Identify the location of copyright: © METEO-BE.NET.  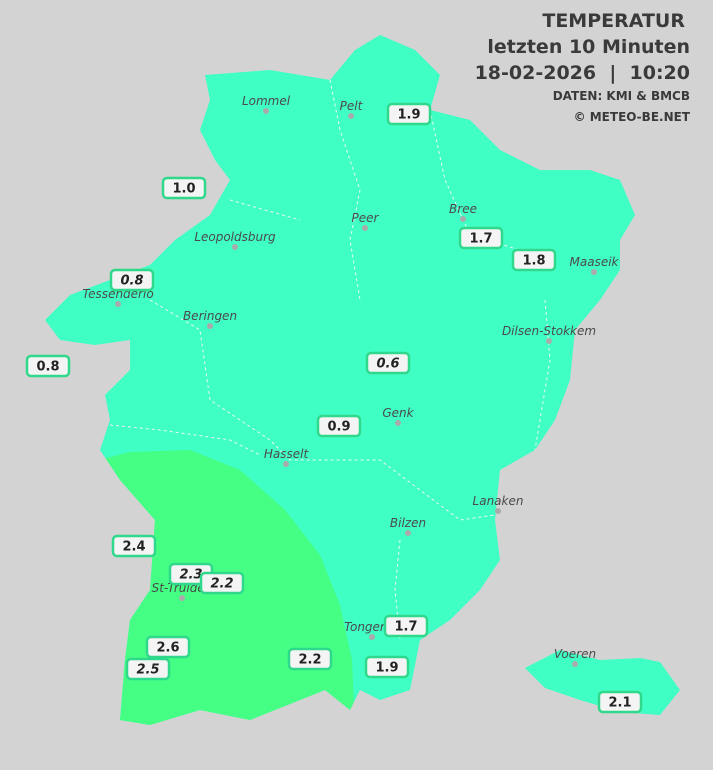
(632, 117).